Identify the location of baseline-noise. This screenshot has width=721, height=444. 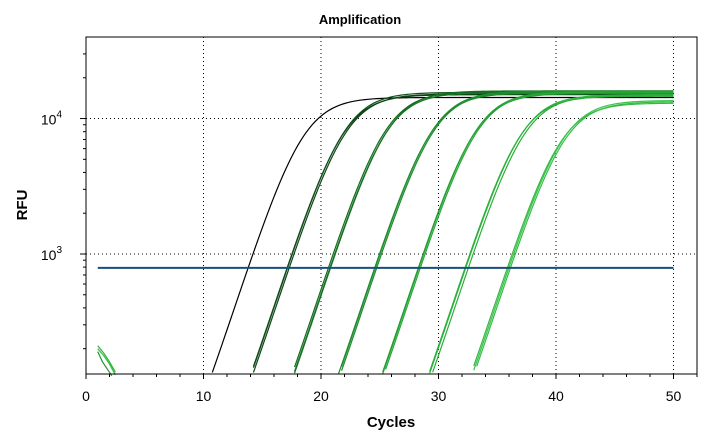
(106, 361).